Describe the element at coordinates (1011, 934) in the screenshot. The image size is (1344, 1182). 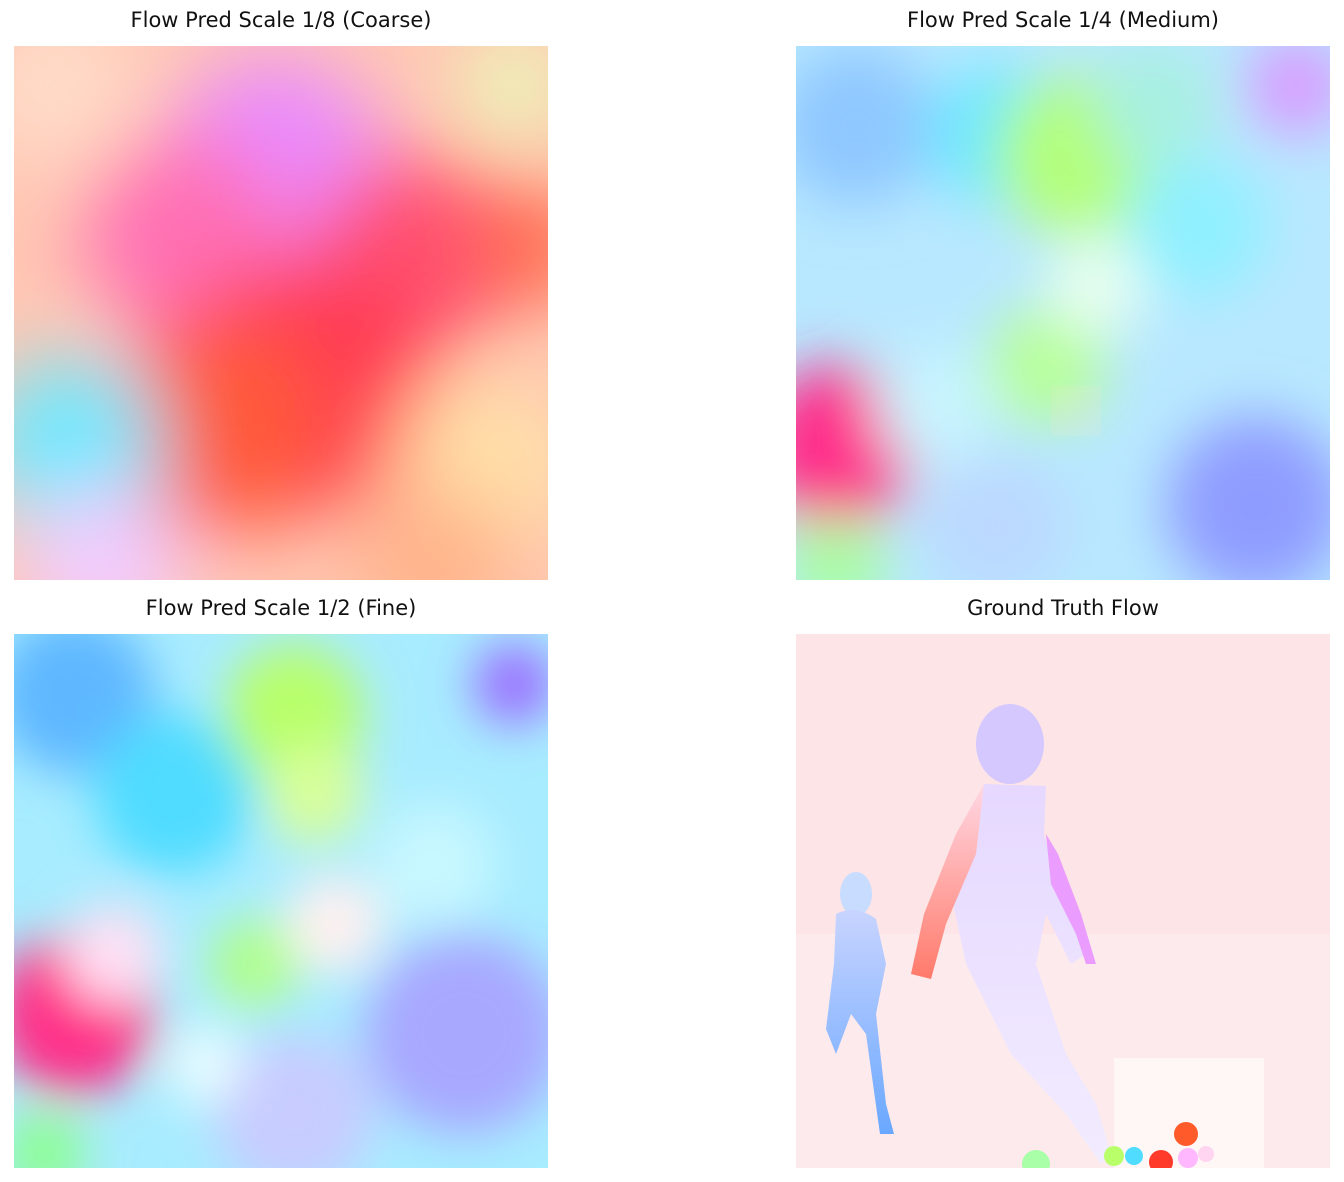
I see `main-figure` at that location.